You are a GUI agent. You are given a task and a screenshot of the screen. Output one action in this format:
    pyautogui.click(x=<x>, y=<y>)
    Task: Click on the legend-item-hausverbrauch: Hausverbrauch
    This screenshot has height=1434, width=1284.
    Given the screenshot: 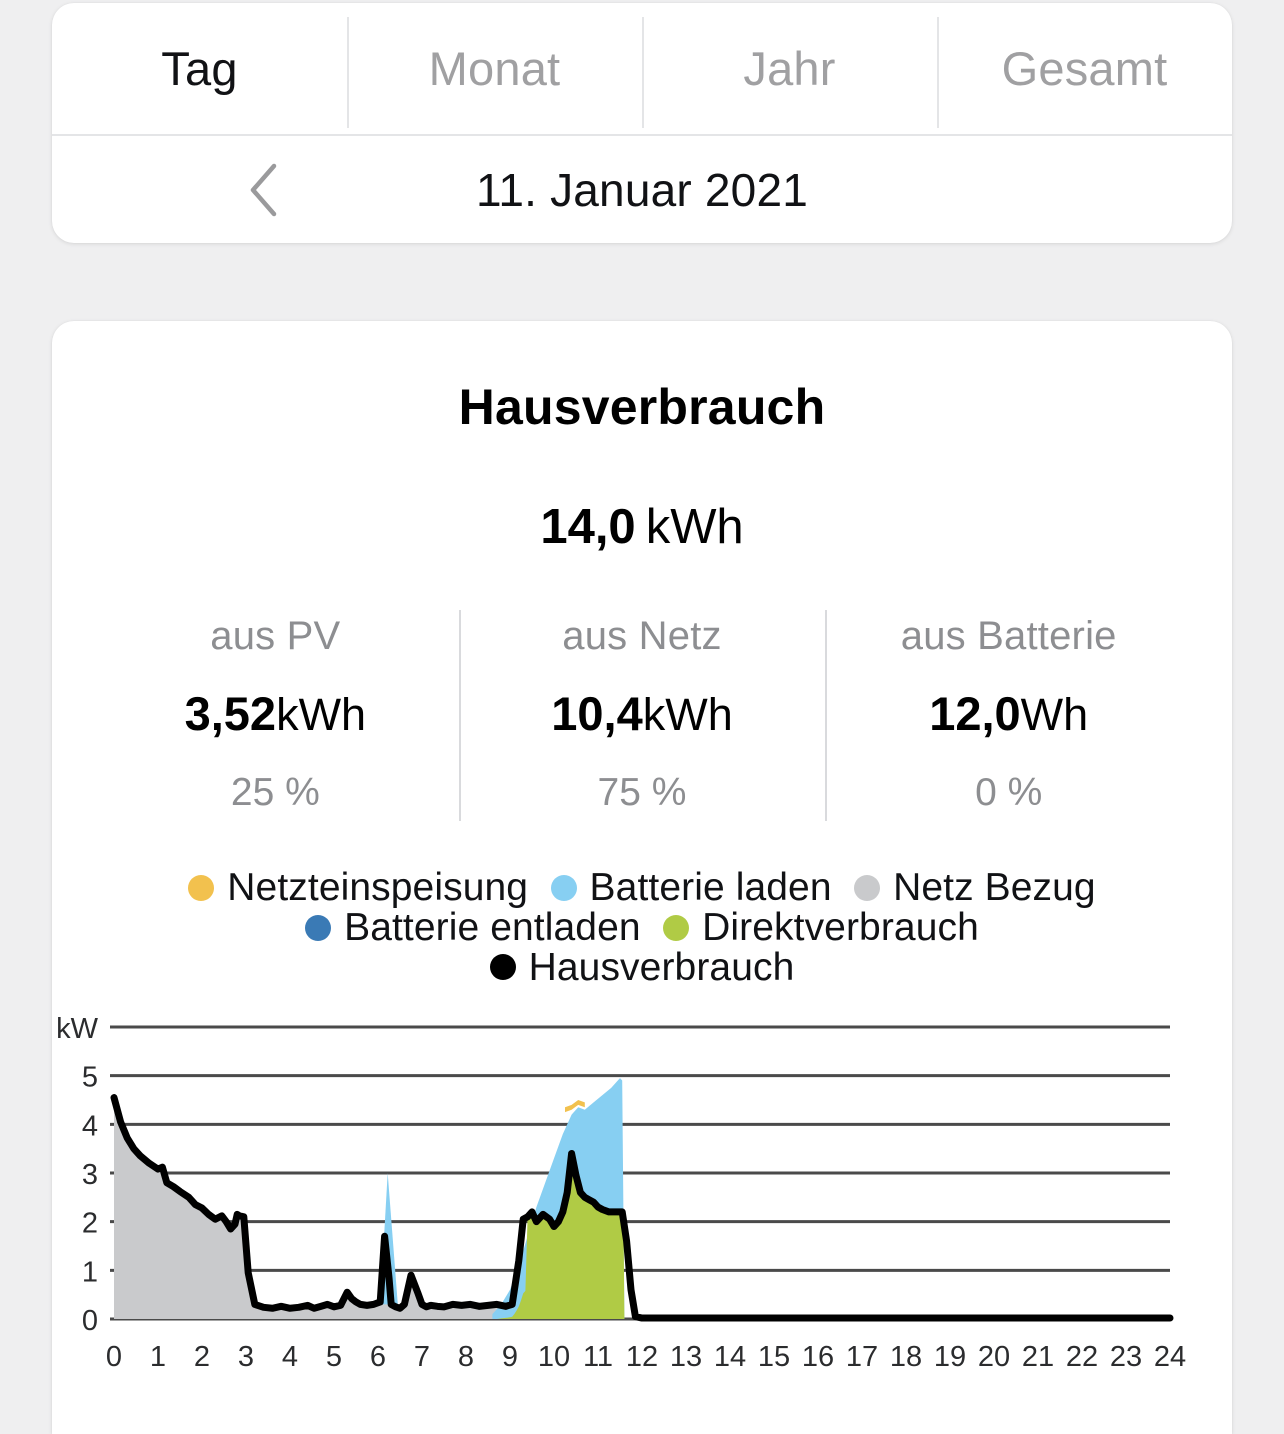 What is the action you would take?
    pyautogui.click(x=642, y=967)
    